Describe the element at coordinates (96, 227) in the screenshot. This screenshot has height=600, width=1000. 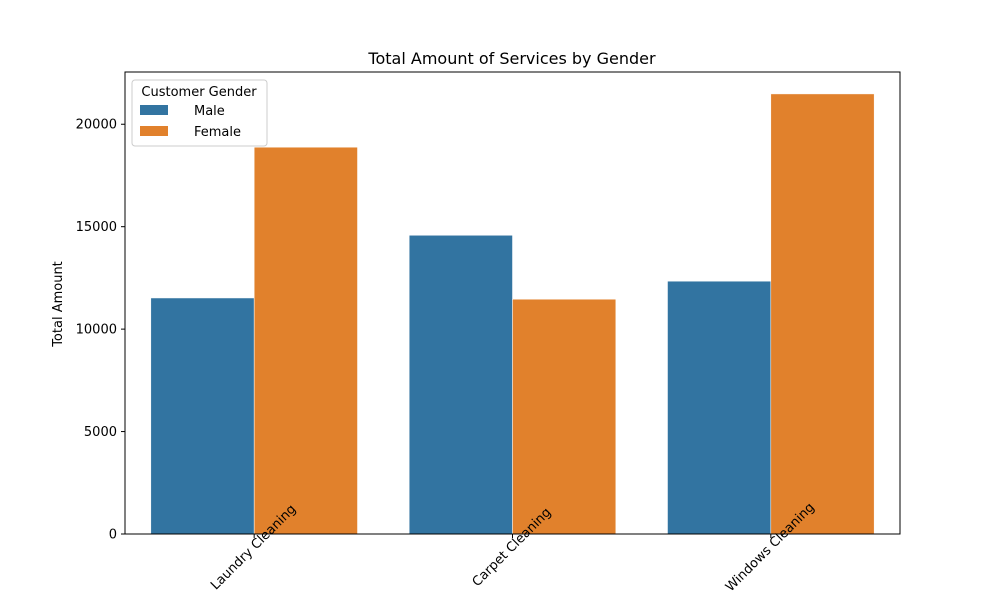
I see `y-tick-label: 15000` at that location.